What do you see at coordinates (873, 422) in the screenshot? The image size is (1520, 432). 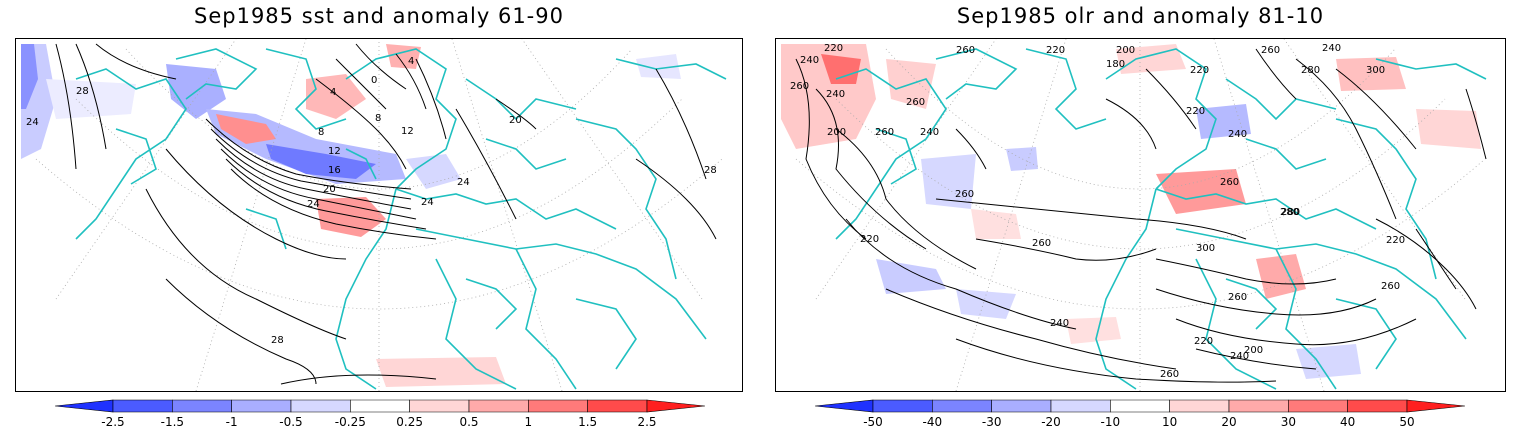 I see `colorbar-tick-label: -50` at bounding box center [873, 422].